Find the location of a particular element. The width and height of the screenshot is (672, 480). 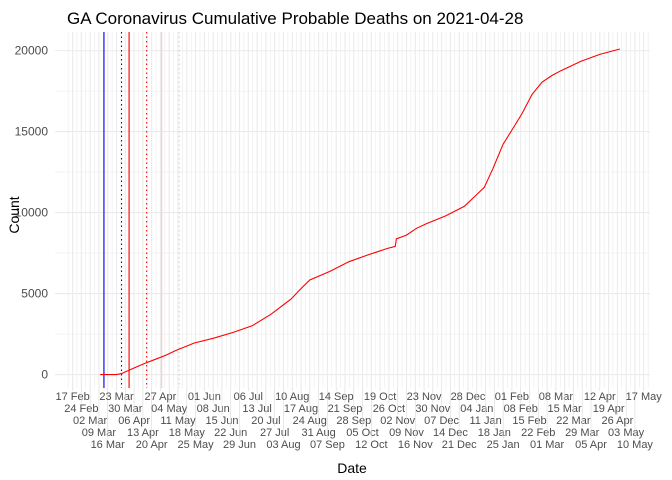

x-tick-label: 07 Sep is located at coordinates (327, 445).